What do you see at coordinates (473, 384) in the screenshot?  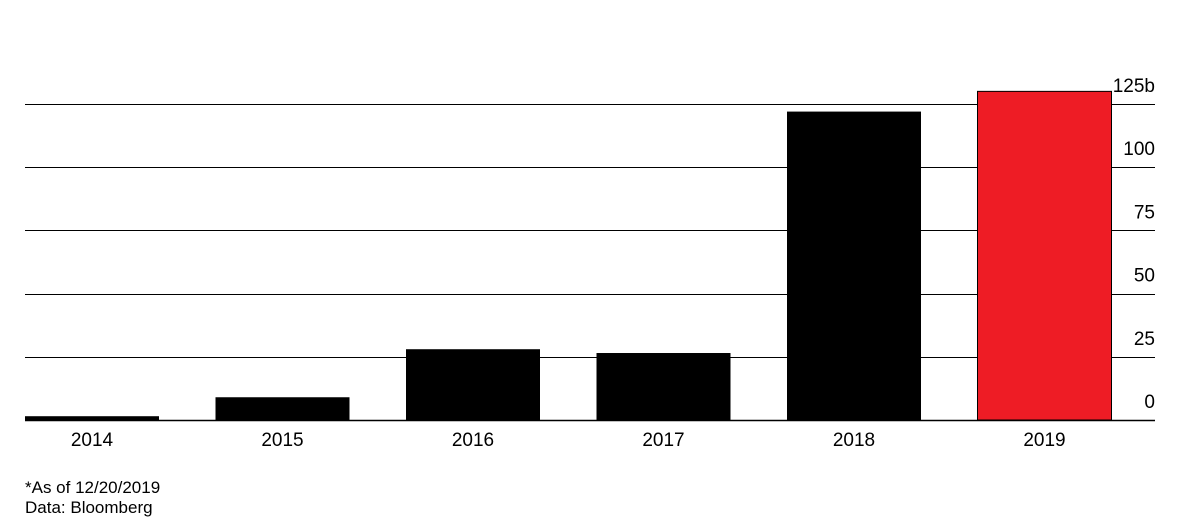 I see `bar-2016` at bounding box center [473, 384].